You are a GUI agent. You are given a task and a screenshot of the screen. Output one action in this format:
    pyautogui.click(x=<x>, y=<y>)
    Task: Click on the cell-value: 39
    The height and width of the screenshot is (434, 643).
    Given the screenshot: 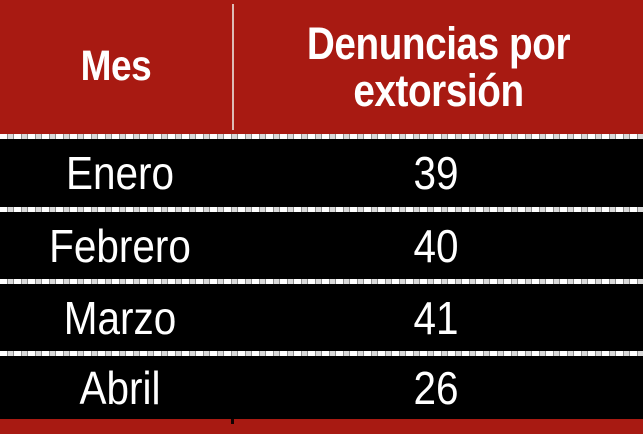 What is the action you would take?
    pyautogui.click(x=436, y=173)
    